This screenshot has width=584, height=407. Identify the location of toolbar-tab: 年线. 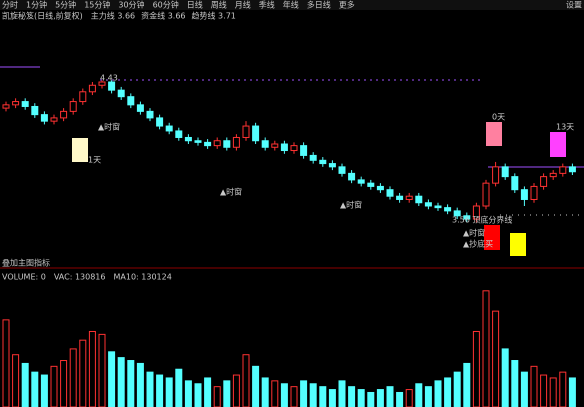
(291, 5).